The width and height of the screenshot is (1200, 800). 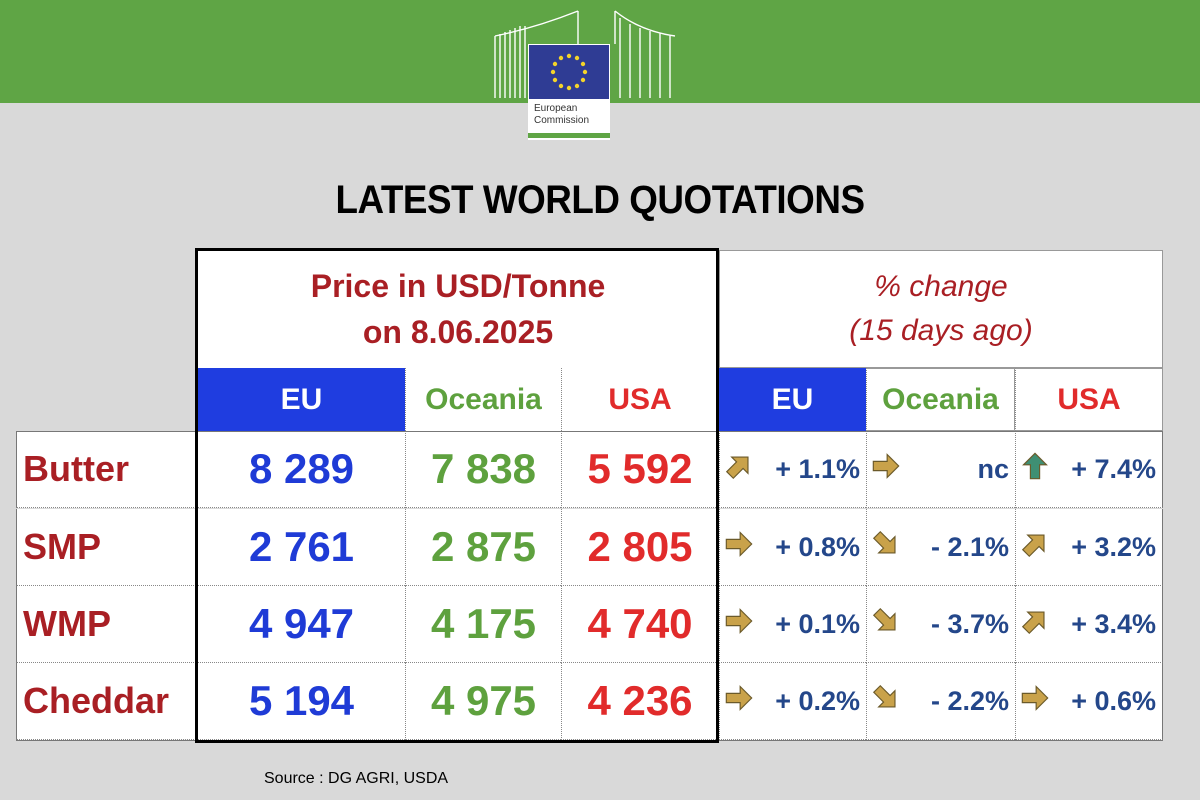 What do you see at coordinates (940, 399) in the screenshot?
I see `col-header-oceania-change: Oceania` at bounding box center [940, 399].